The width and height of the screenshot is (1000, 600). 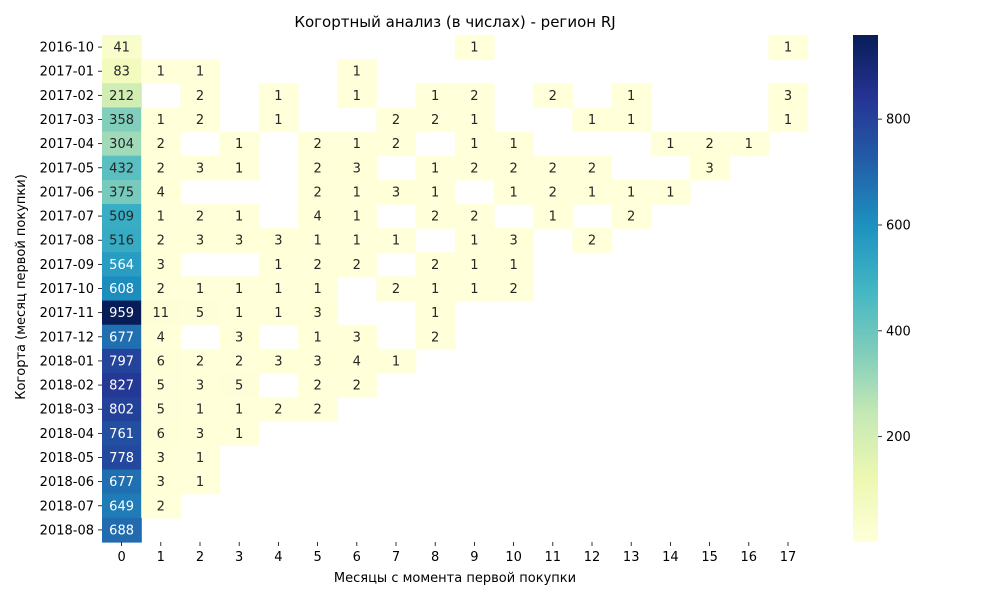 What do you see at coordinates (200, 313) in the screenshot?
I see `heatmap-cell-2017-11-m2` at bounding box center [200, 313].